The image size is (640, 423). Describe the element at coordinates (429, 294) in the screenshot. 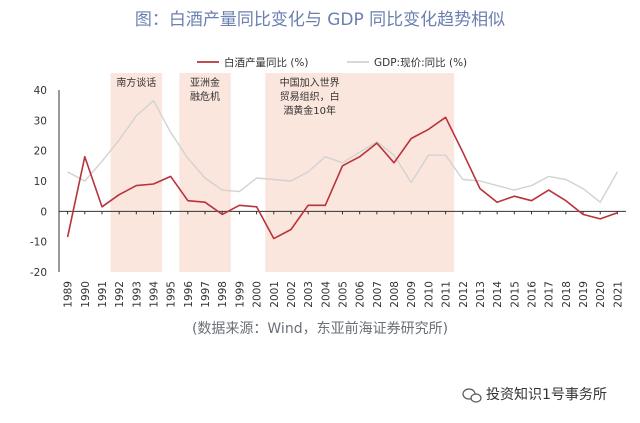

I see `x-tick-label: 2010` at that location.